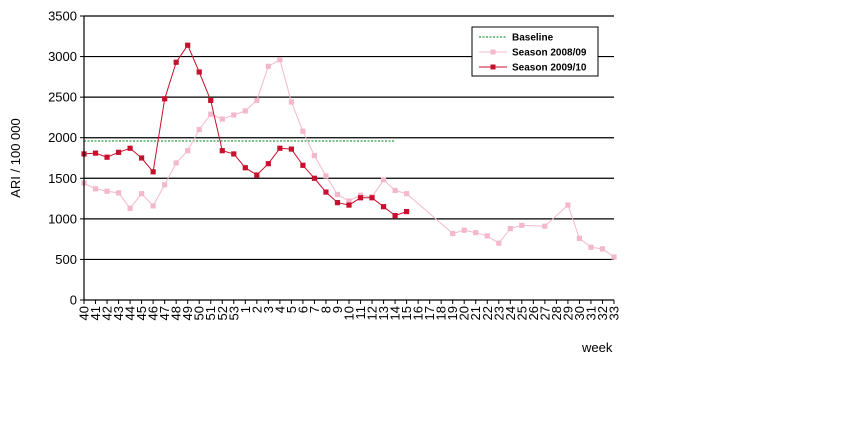 This screenshot has width=850, height=432. What do you see at coordinates (62, 16) in the screenshot?
I see `y-tick-label: 3500` at bounding box center [62, 16].